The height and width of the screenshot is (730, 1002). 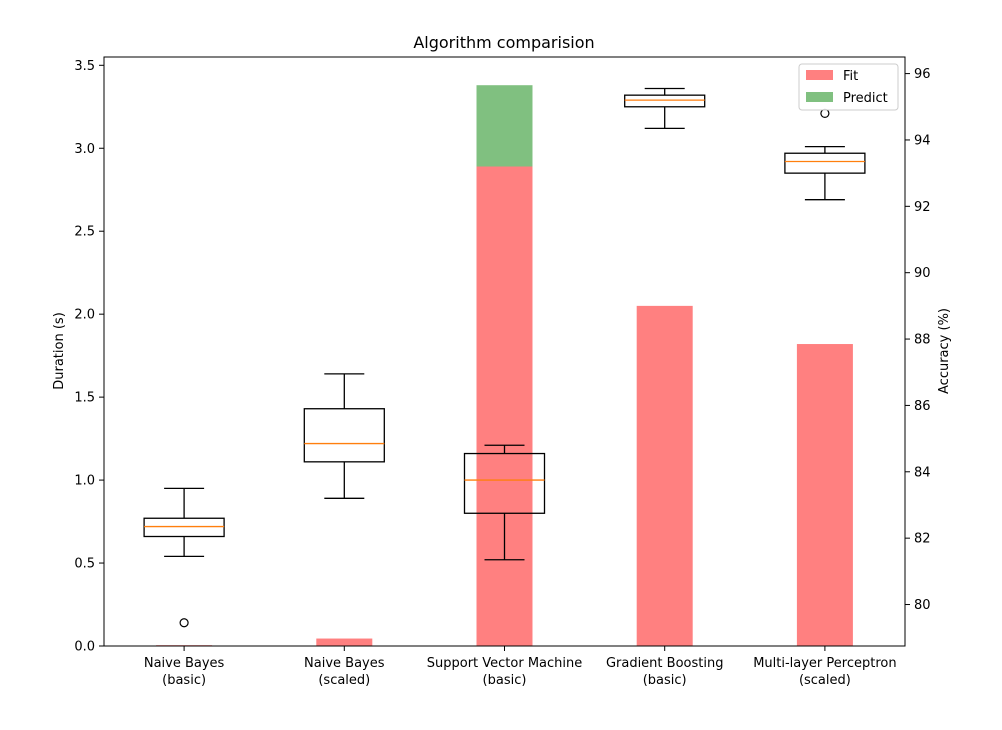 I want to click on left-tick-label-5: 2.5, so click(x=84, y=232).